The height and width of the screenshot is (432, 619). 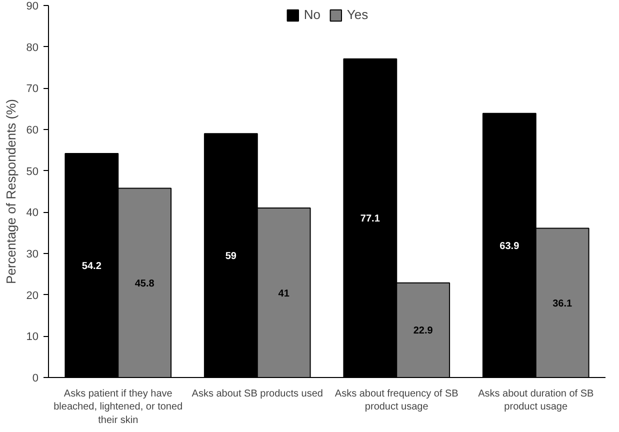 What do you see at coordinates (92, 266) in the screenshot?
I see `data-label: 54.2` at bounding box center [92, 266].